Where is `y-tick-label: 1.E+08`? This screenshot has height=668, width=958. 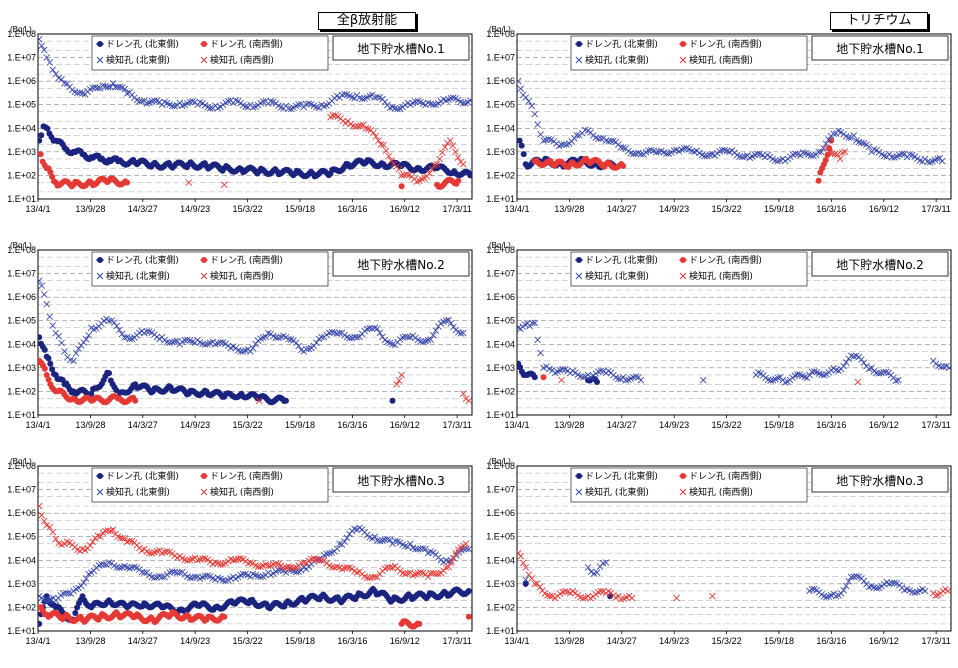
y-tick-label: 1.E+08 is located at coordinates (21, 466).